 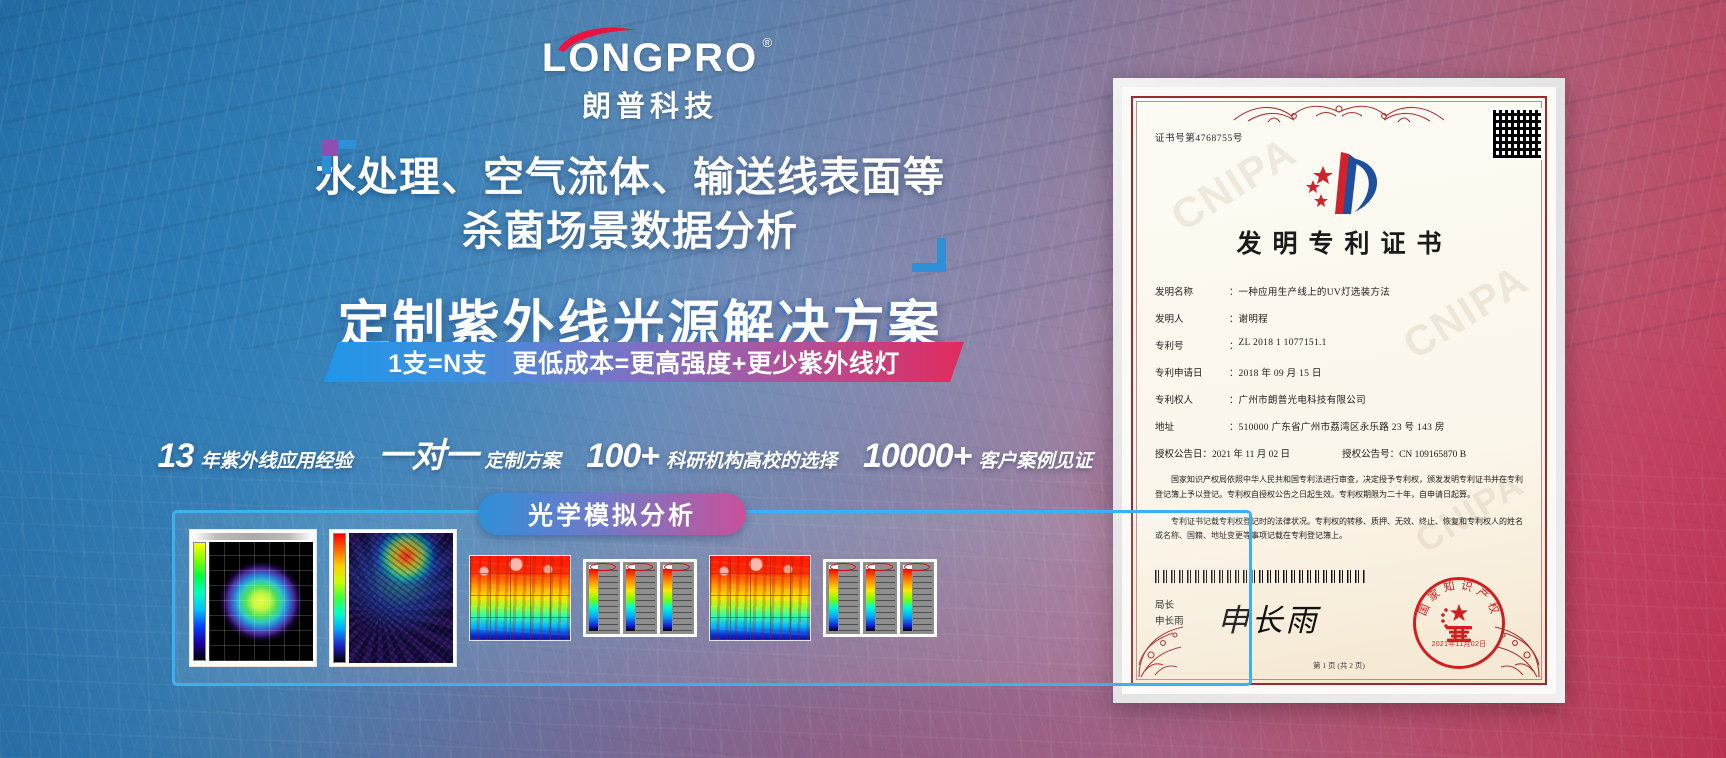 I want to click on certificate-title: 发明专利证书, so click(x=1344, y=244).